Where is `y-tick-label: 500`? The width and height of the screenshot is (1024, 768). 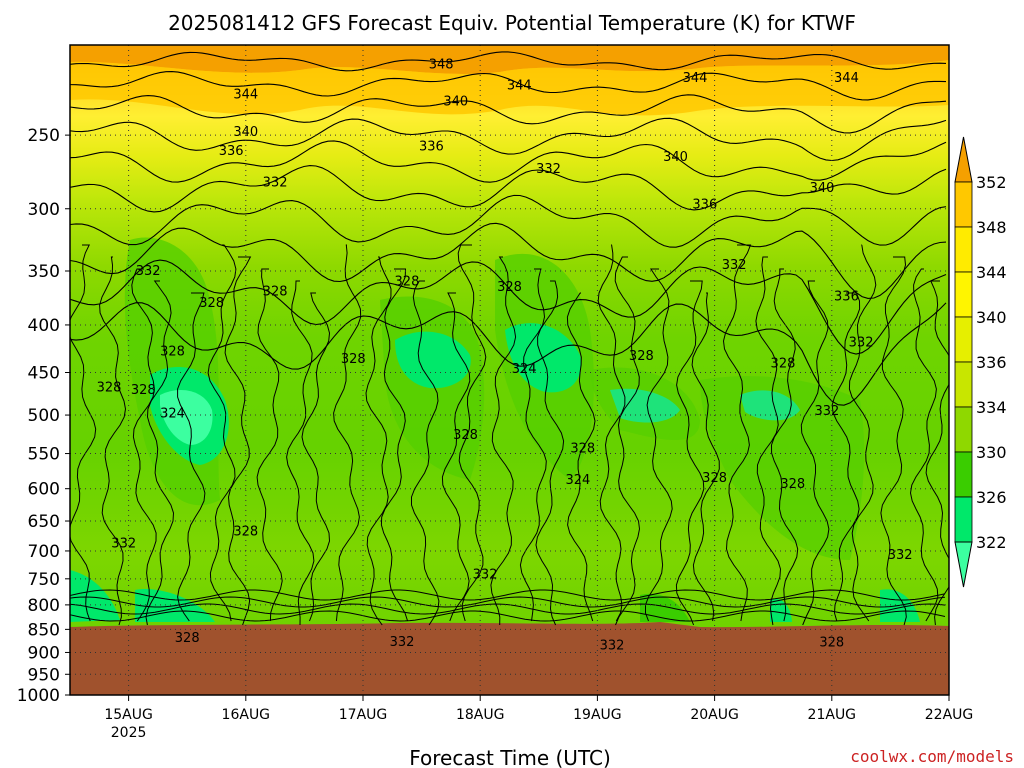
y-tick-label: 500 is located at coordinates (44, 416).